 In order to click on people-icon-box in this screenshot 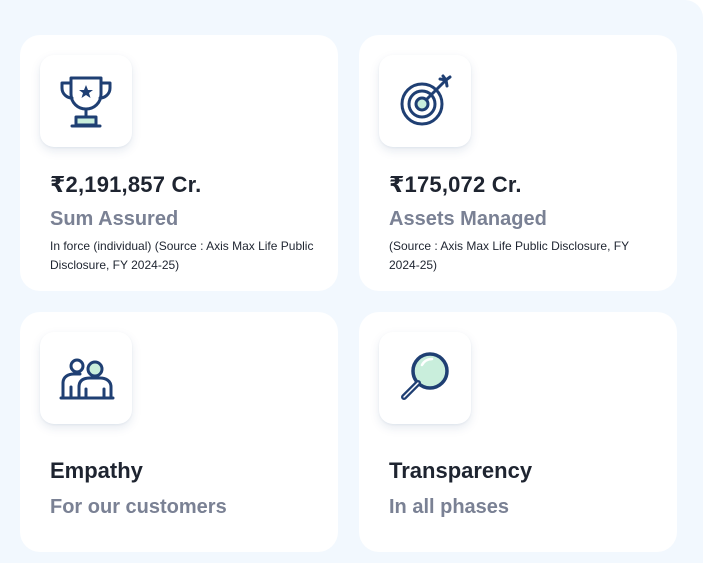, I will do `click(86, 378)`.